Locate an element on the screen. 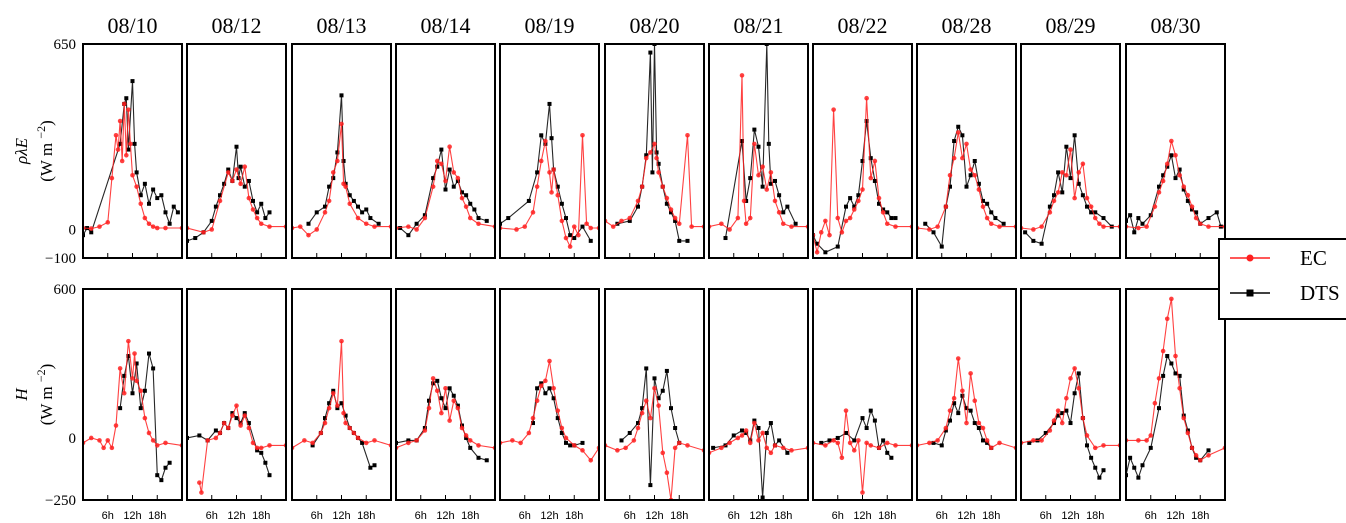  panel-H-08-10: 6h 12h 18h is located at coordinates (132, 405).